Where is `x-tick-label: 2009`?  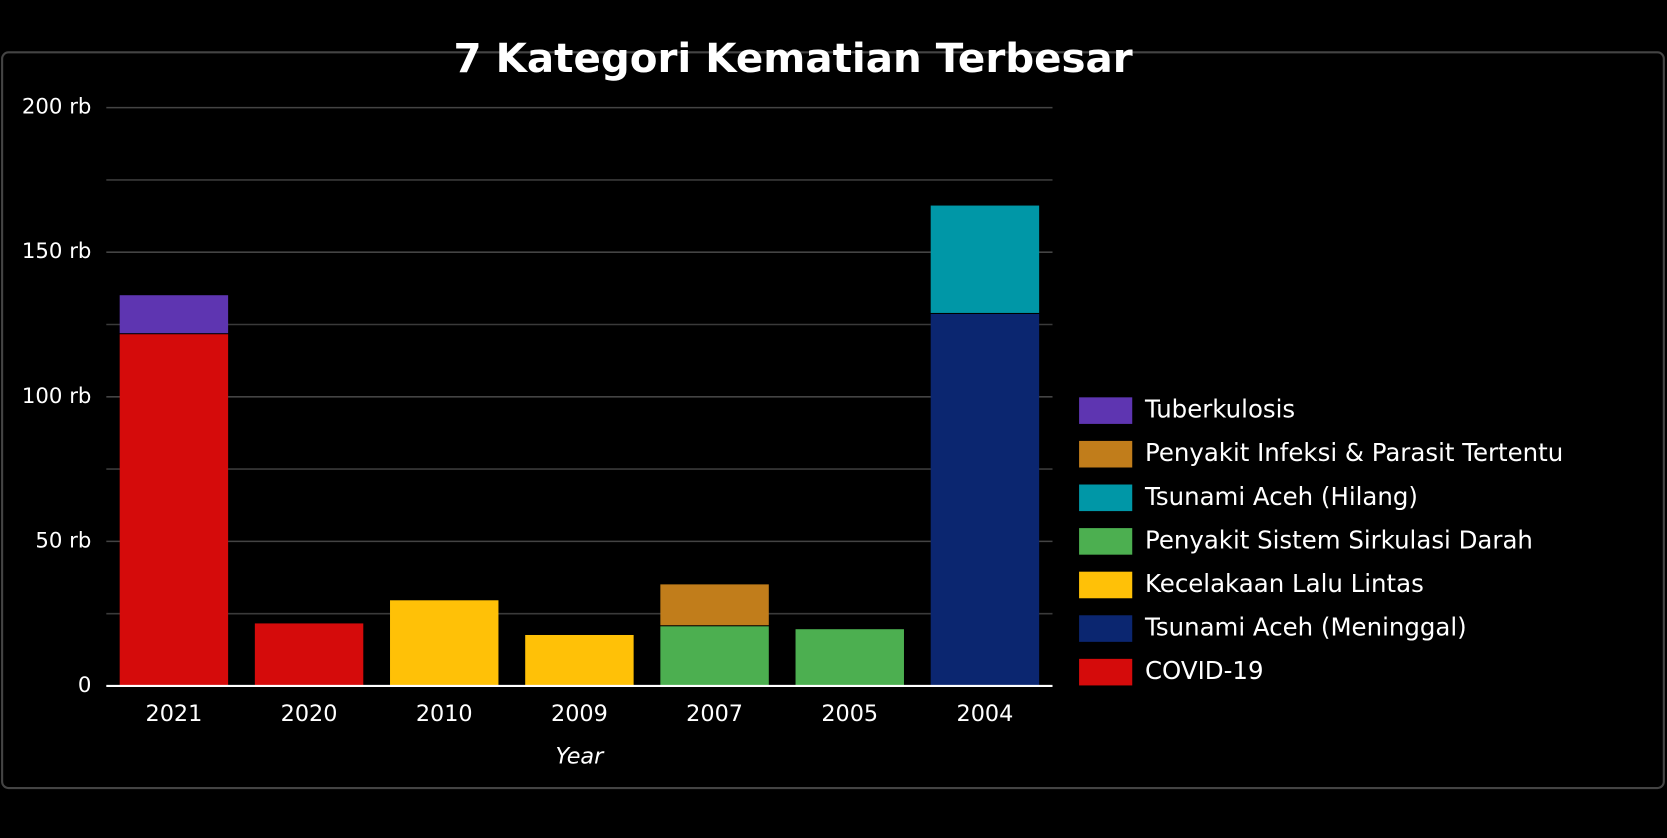 x-tick-label: 2009 is located at coordinates (579, 714).